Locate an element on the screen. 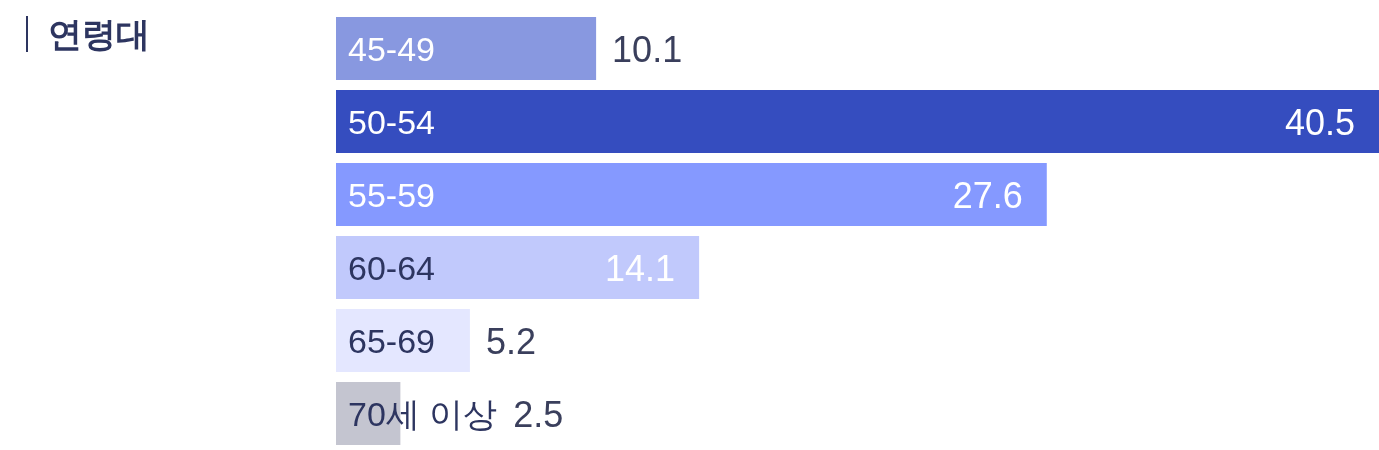 This screenshot has width=1379, height=450. data-label: 10.1 is located at coordinates (647, 49).